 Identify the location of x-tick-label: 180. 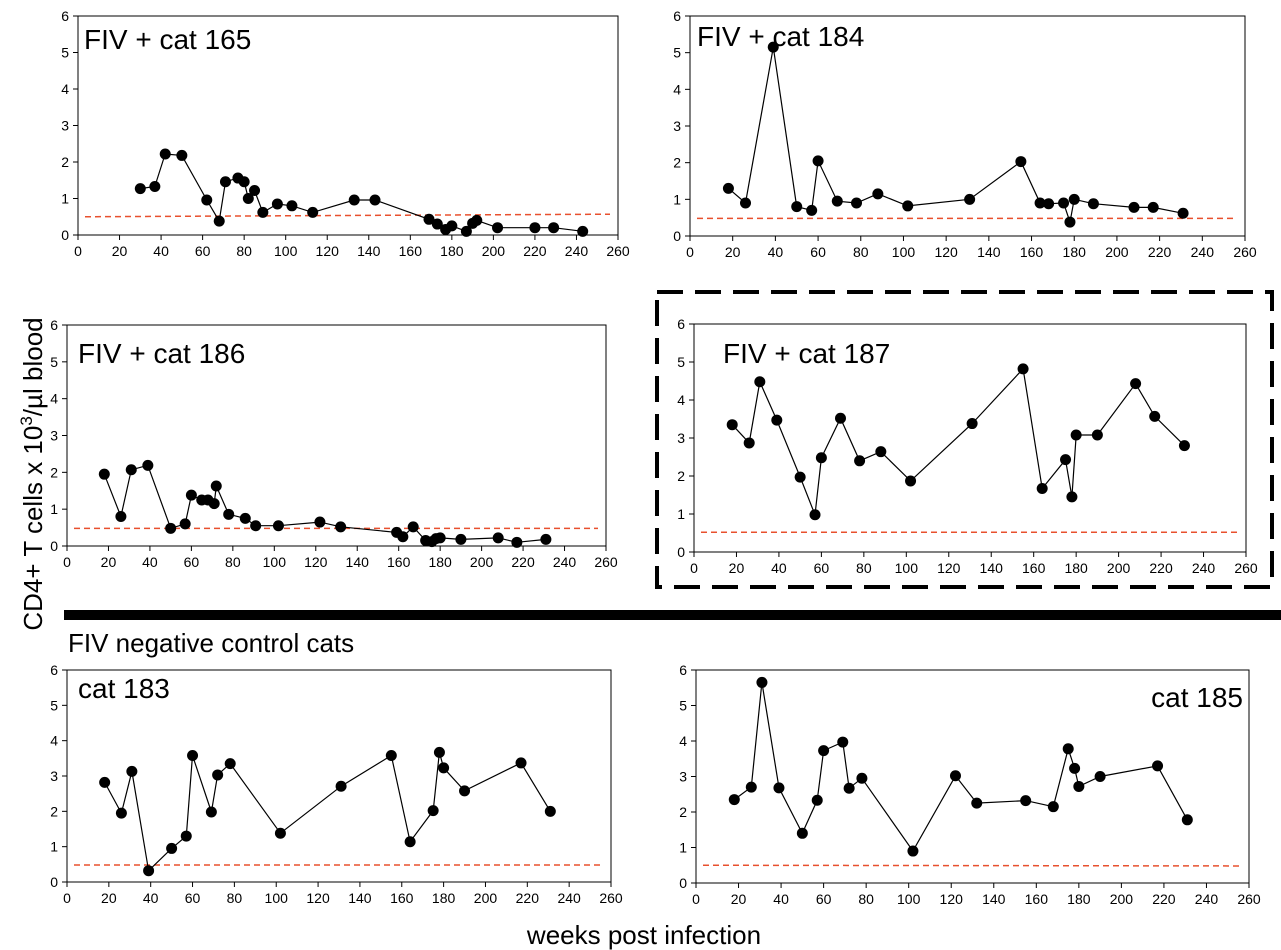
(440, 562).